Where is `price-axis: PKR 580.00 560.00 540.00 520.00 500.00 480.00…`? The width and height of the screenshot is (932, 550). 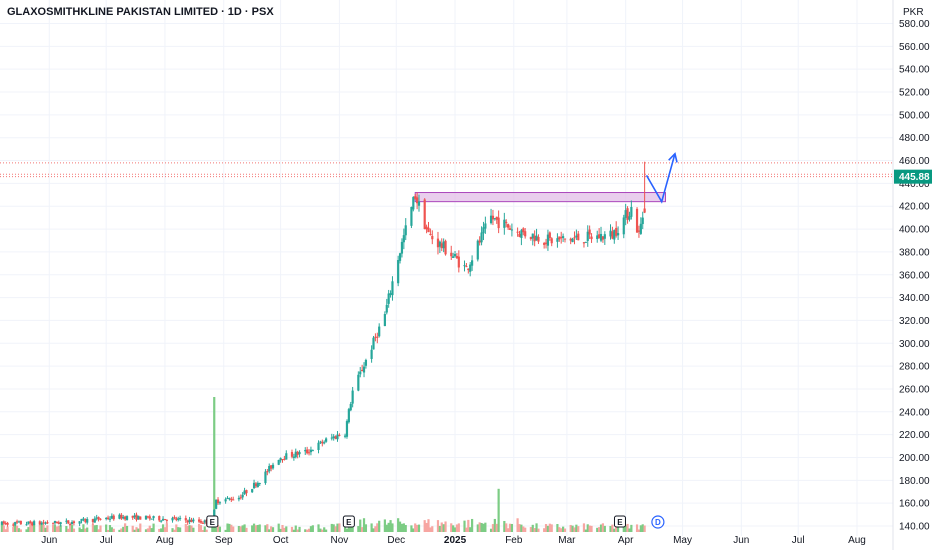
price-axis: PKR 580.00 560.00 540.00 520.00 500.00 480.00… is located at coordinates (911, 275).